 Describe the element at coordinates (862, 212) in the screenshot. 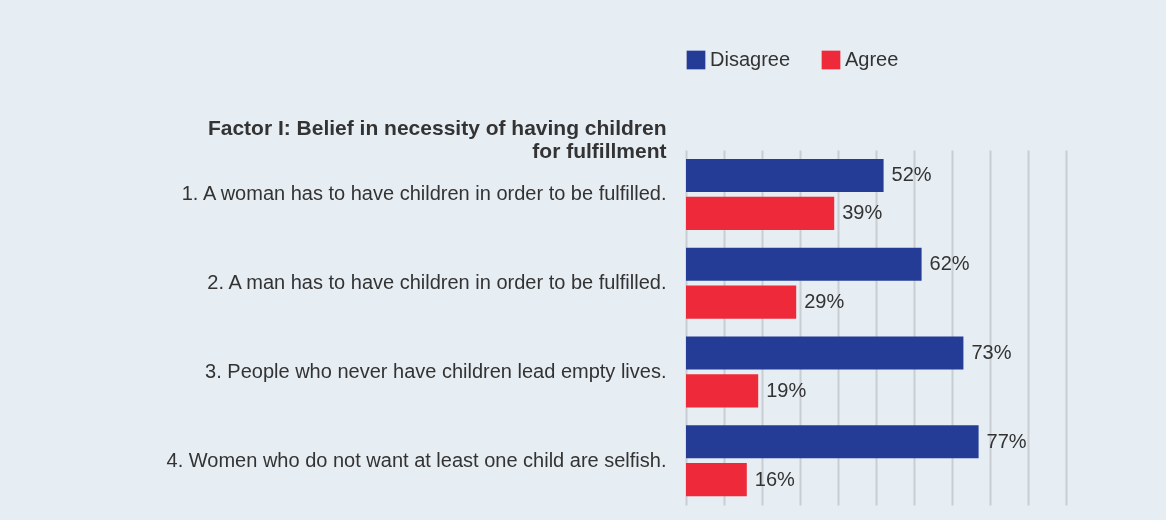

I see `data-label: 39%` at that location.